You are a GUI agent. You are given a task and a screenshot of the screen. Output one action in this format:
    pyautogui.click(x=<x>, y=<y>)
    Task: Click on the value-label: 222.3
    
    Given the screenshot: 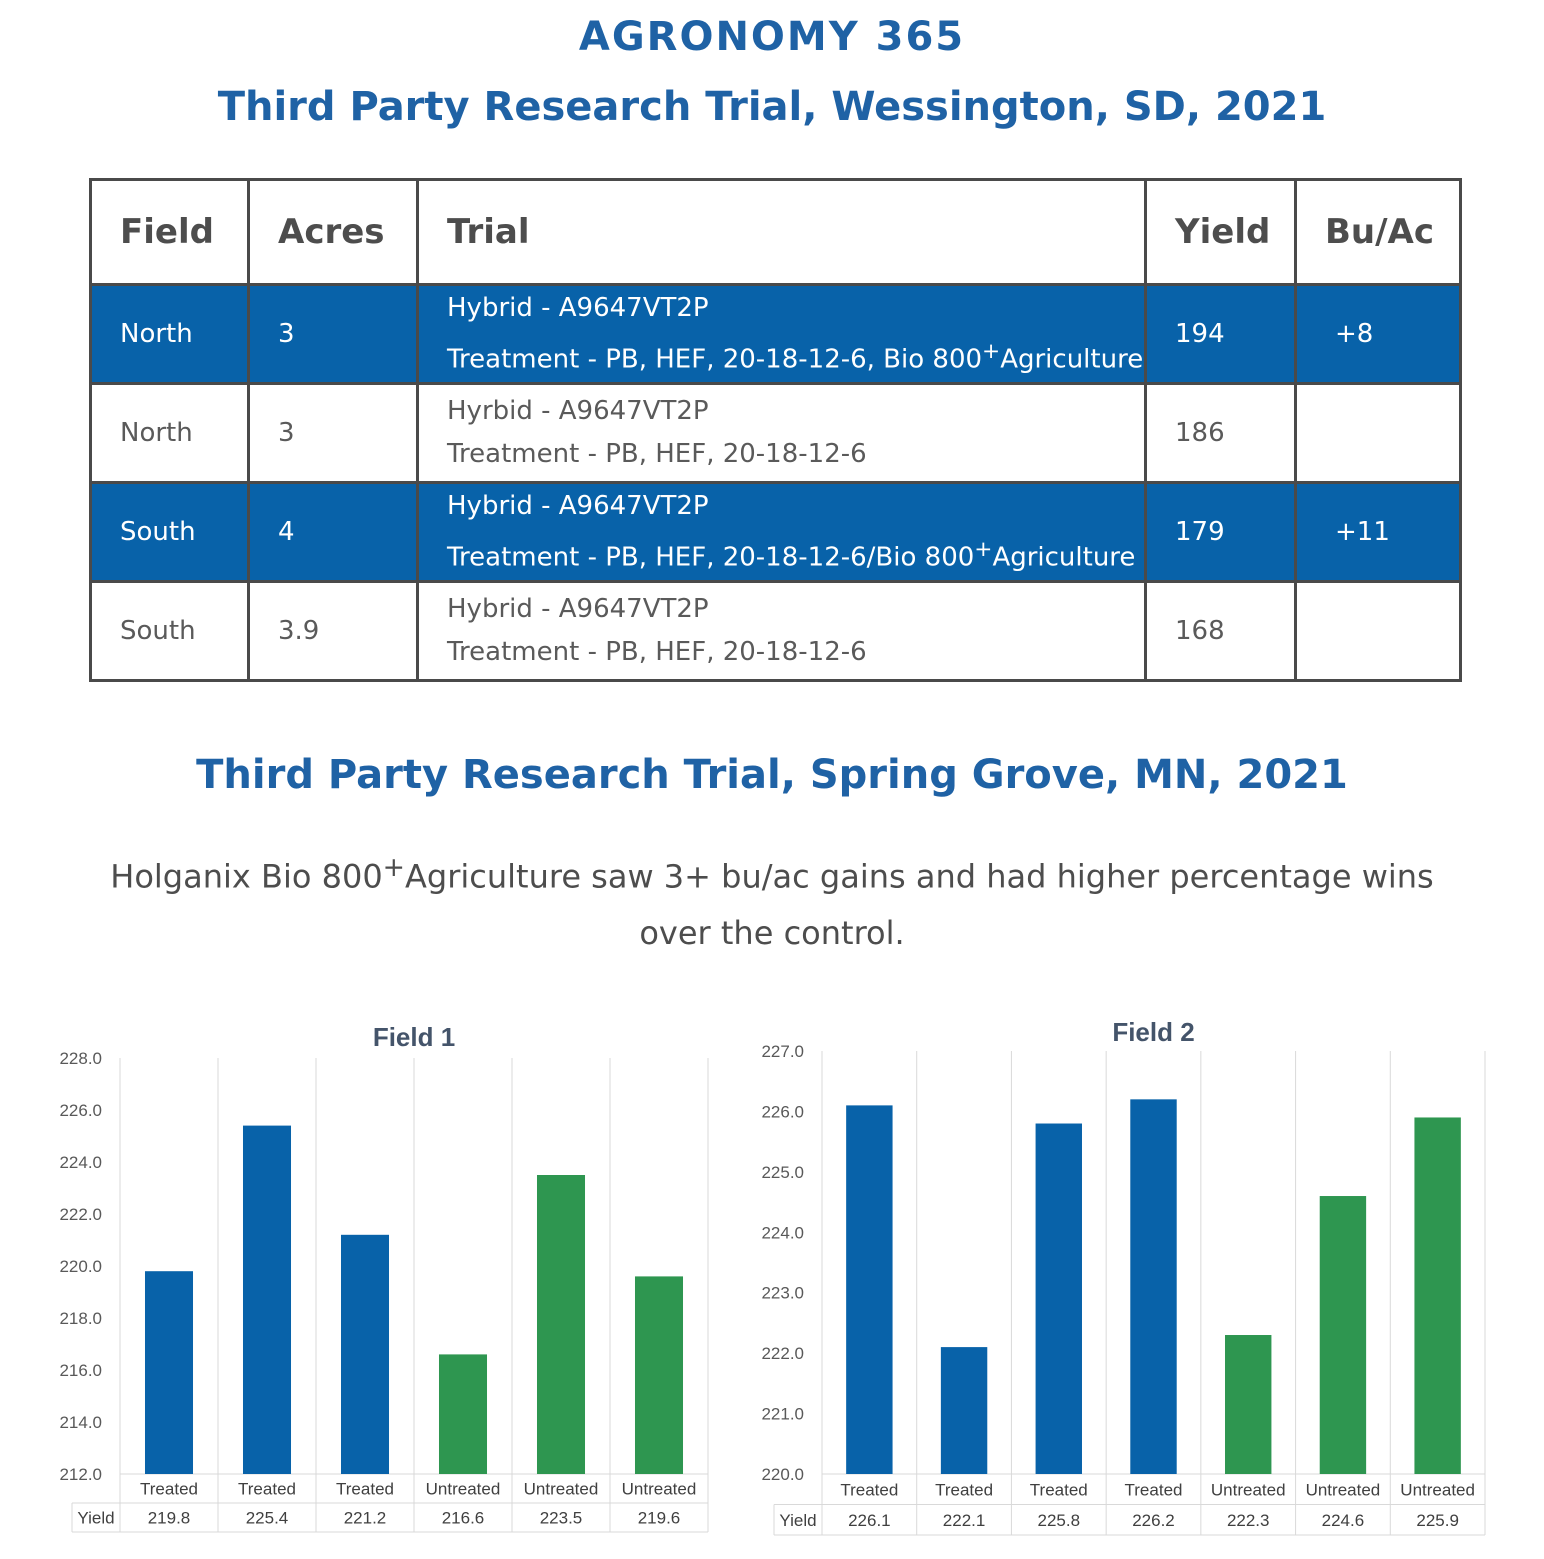 What is the action you would take?
    pyautogui.click(x=1248, y=1520)
    